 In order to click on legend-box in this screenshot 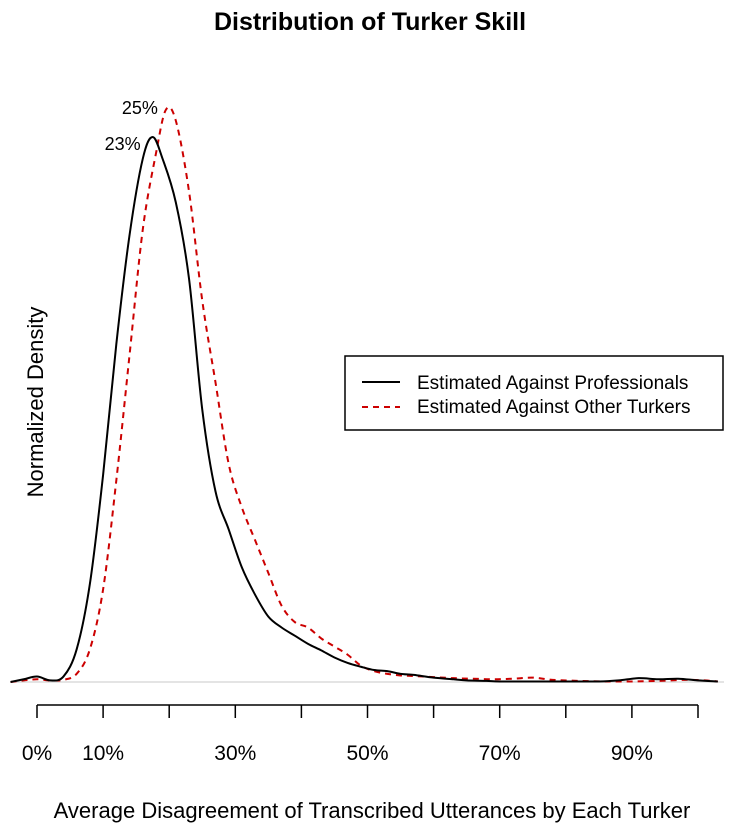, I will do `click(534, 393)`.